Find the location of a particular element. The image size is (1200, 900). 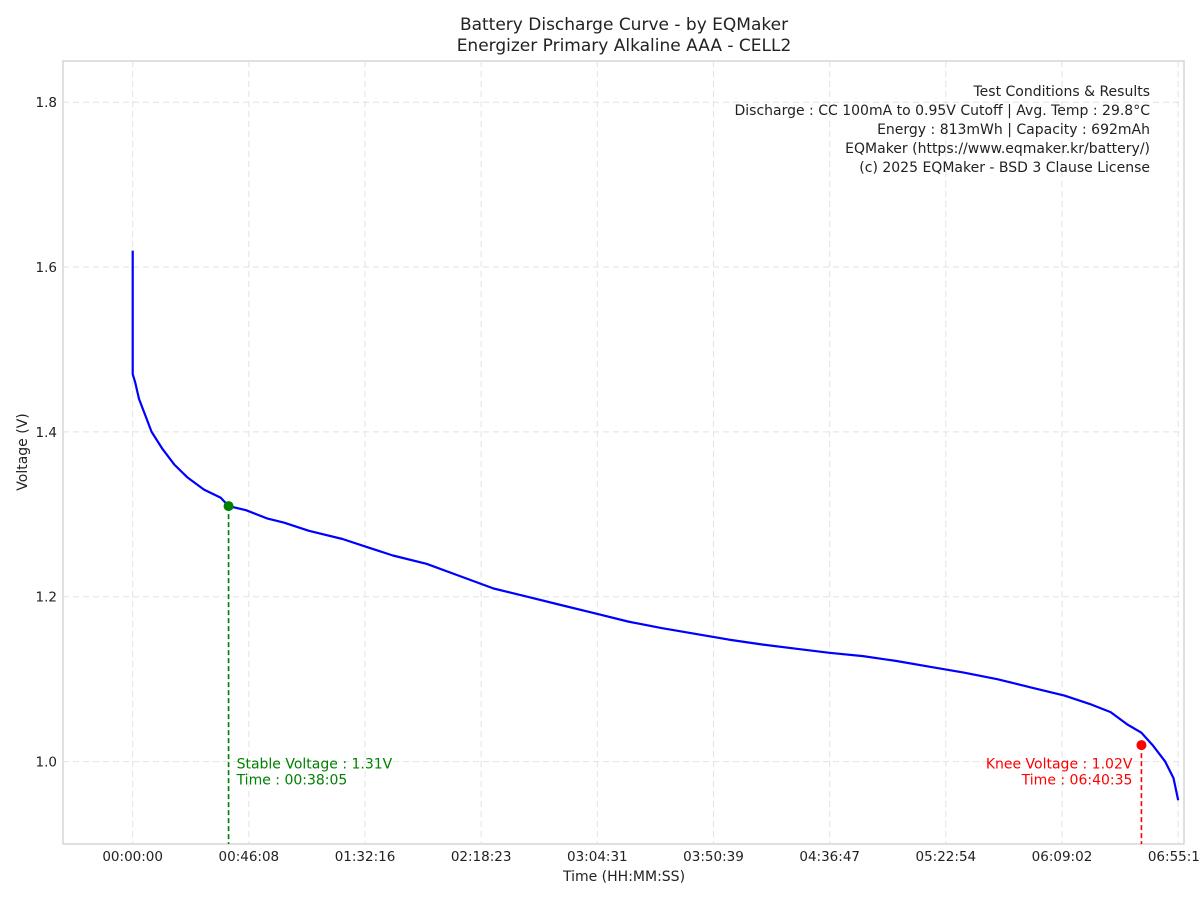

x-tick-label: 02:18:23 is located at coordinates (481, 857).